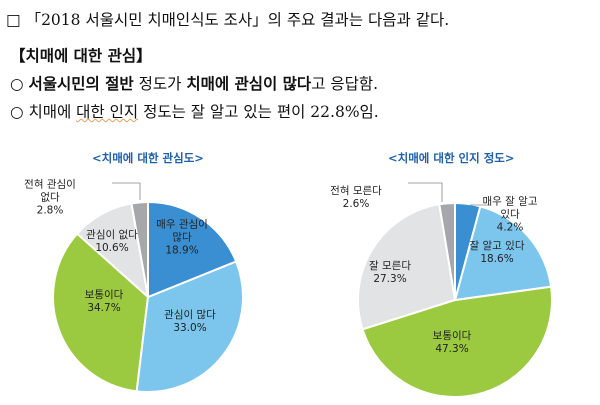 The image size is (600, 405). I want to click on slice-value: 33.0%, so click(190, 328).